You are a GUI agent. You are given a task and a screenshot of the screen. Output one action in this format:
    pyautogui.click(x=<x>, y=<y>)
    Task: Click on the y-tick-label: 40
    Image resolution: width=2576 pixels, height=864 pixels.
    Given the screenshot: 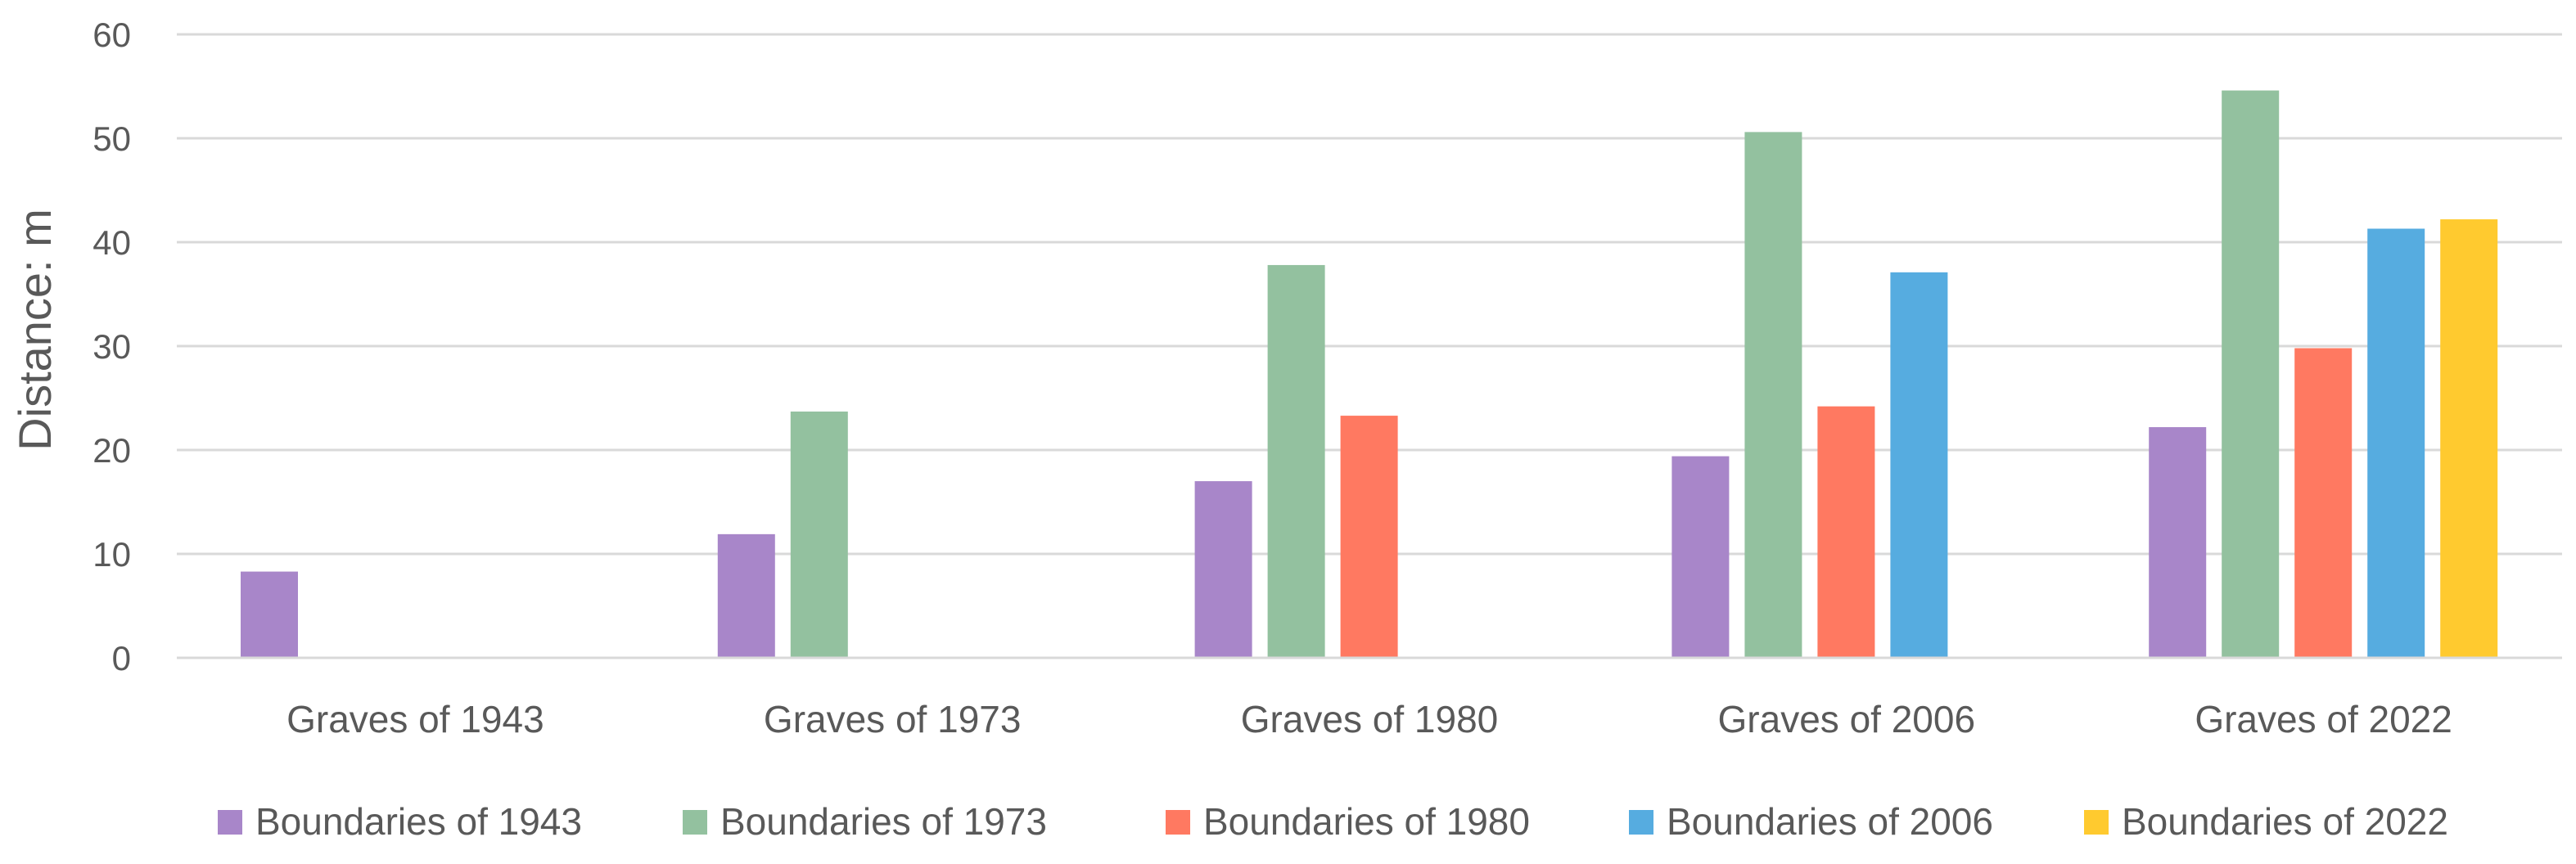 What is the action you would take?
    pyautogui.click(x=111, y=243)
    